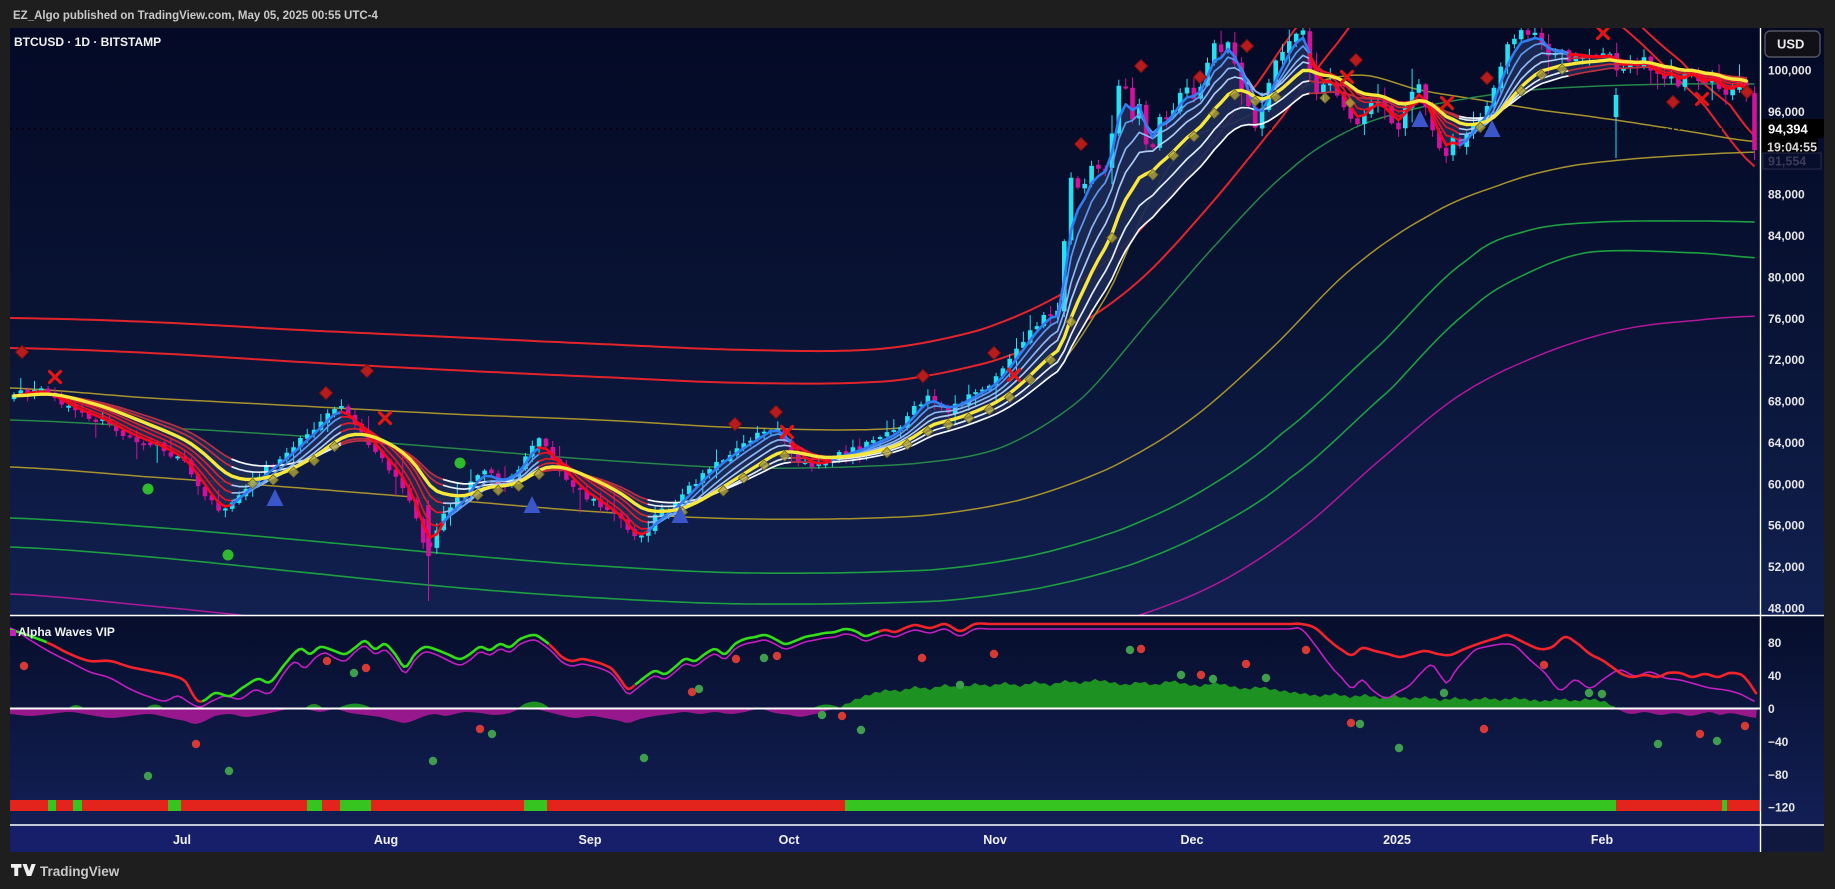  What do you see at coordinates (1778, 742) in the screenshot?
I see `svg-text: −40` at bounding box center [1778, 742].